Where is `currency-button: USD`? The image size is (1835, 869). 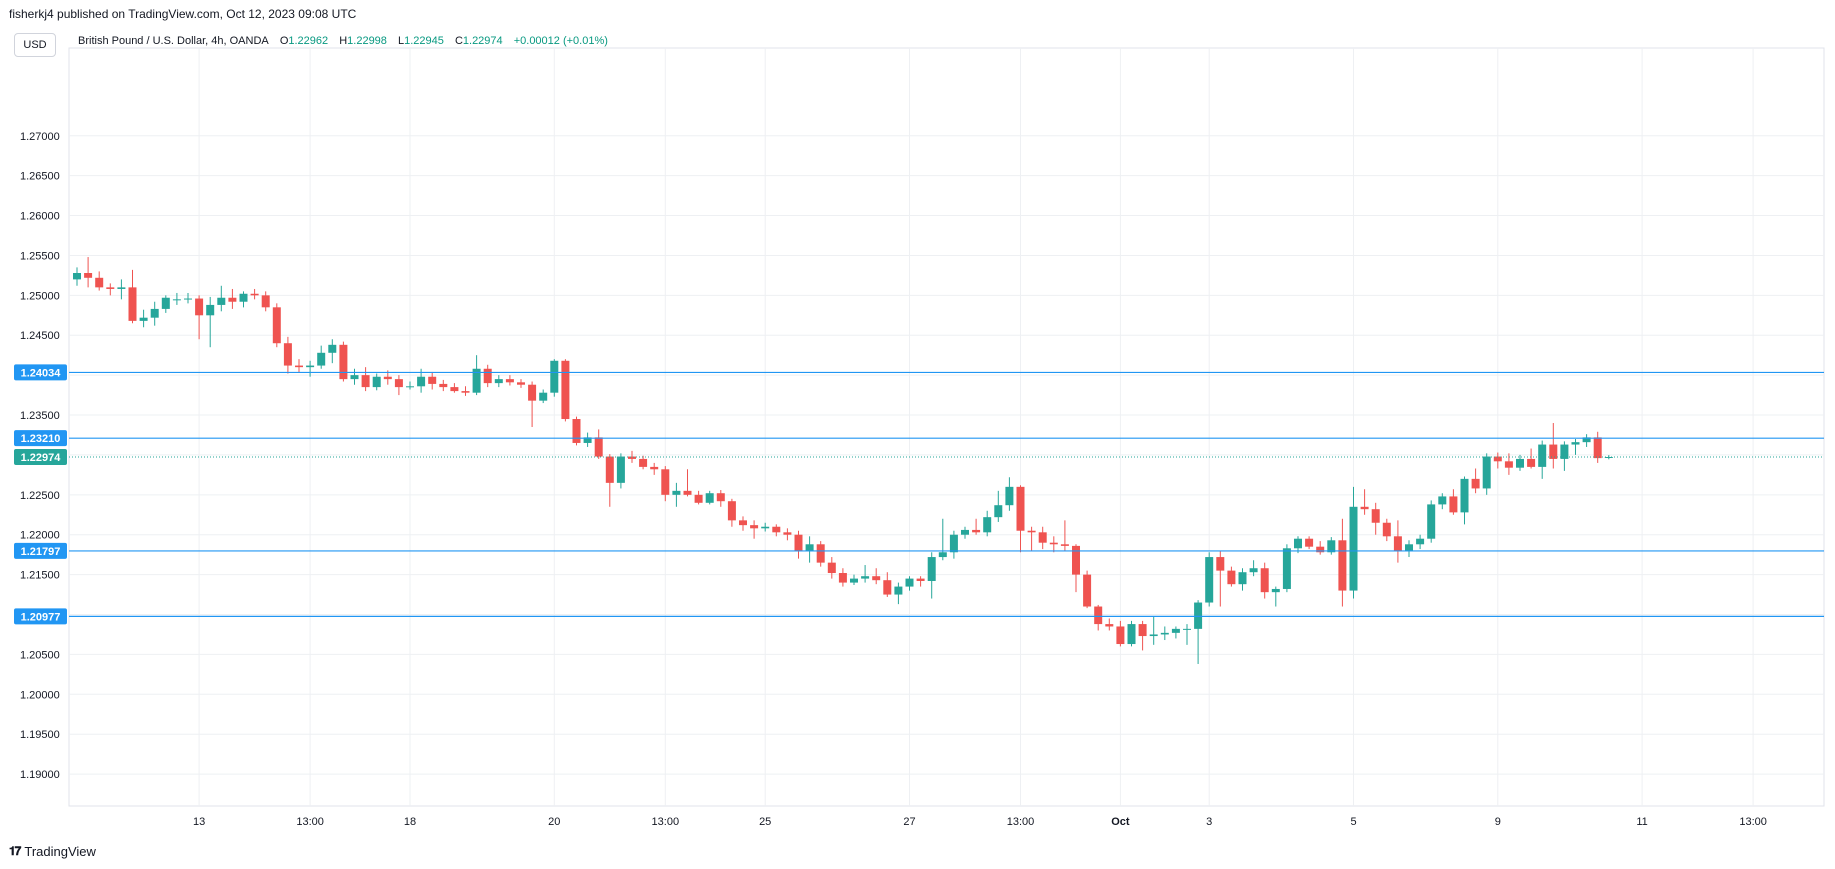
currency-button: USD is located at coordinates (35, 45).